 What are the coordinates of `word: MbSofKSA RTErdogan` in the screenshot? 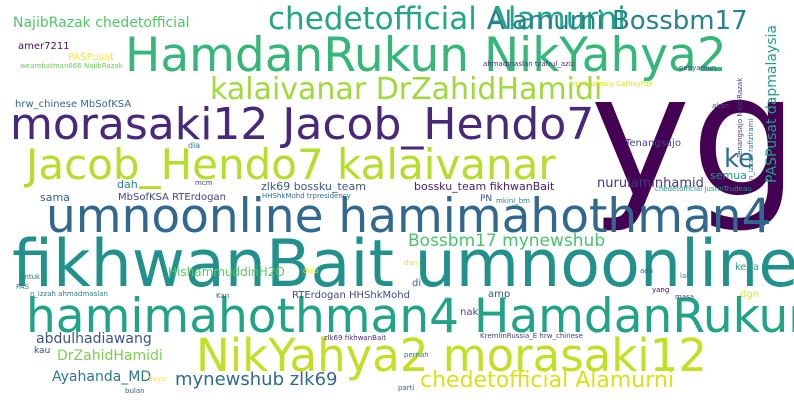 It's located at (172, 197).